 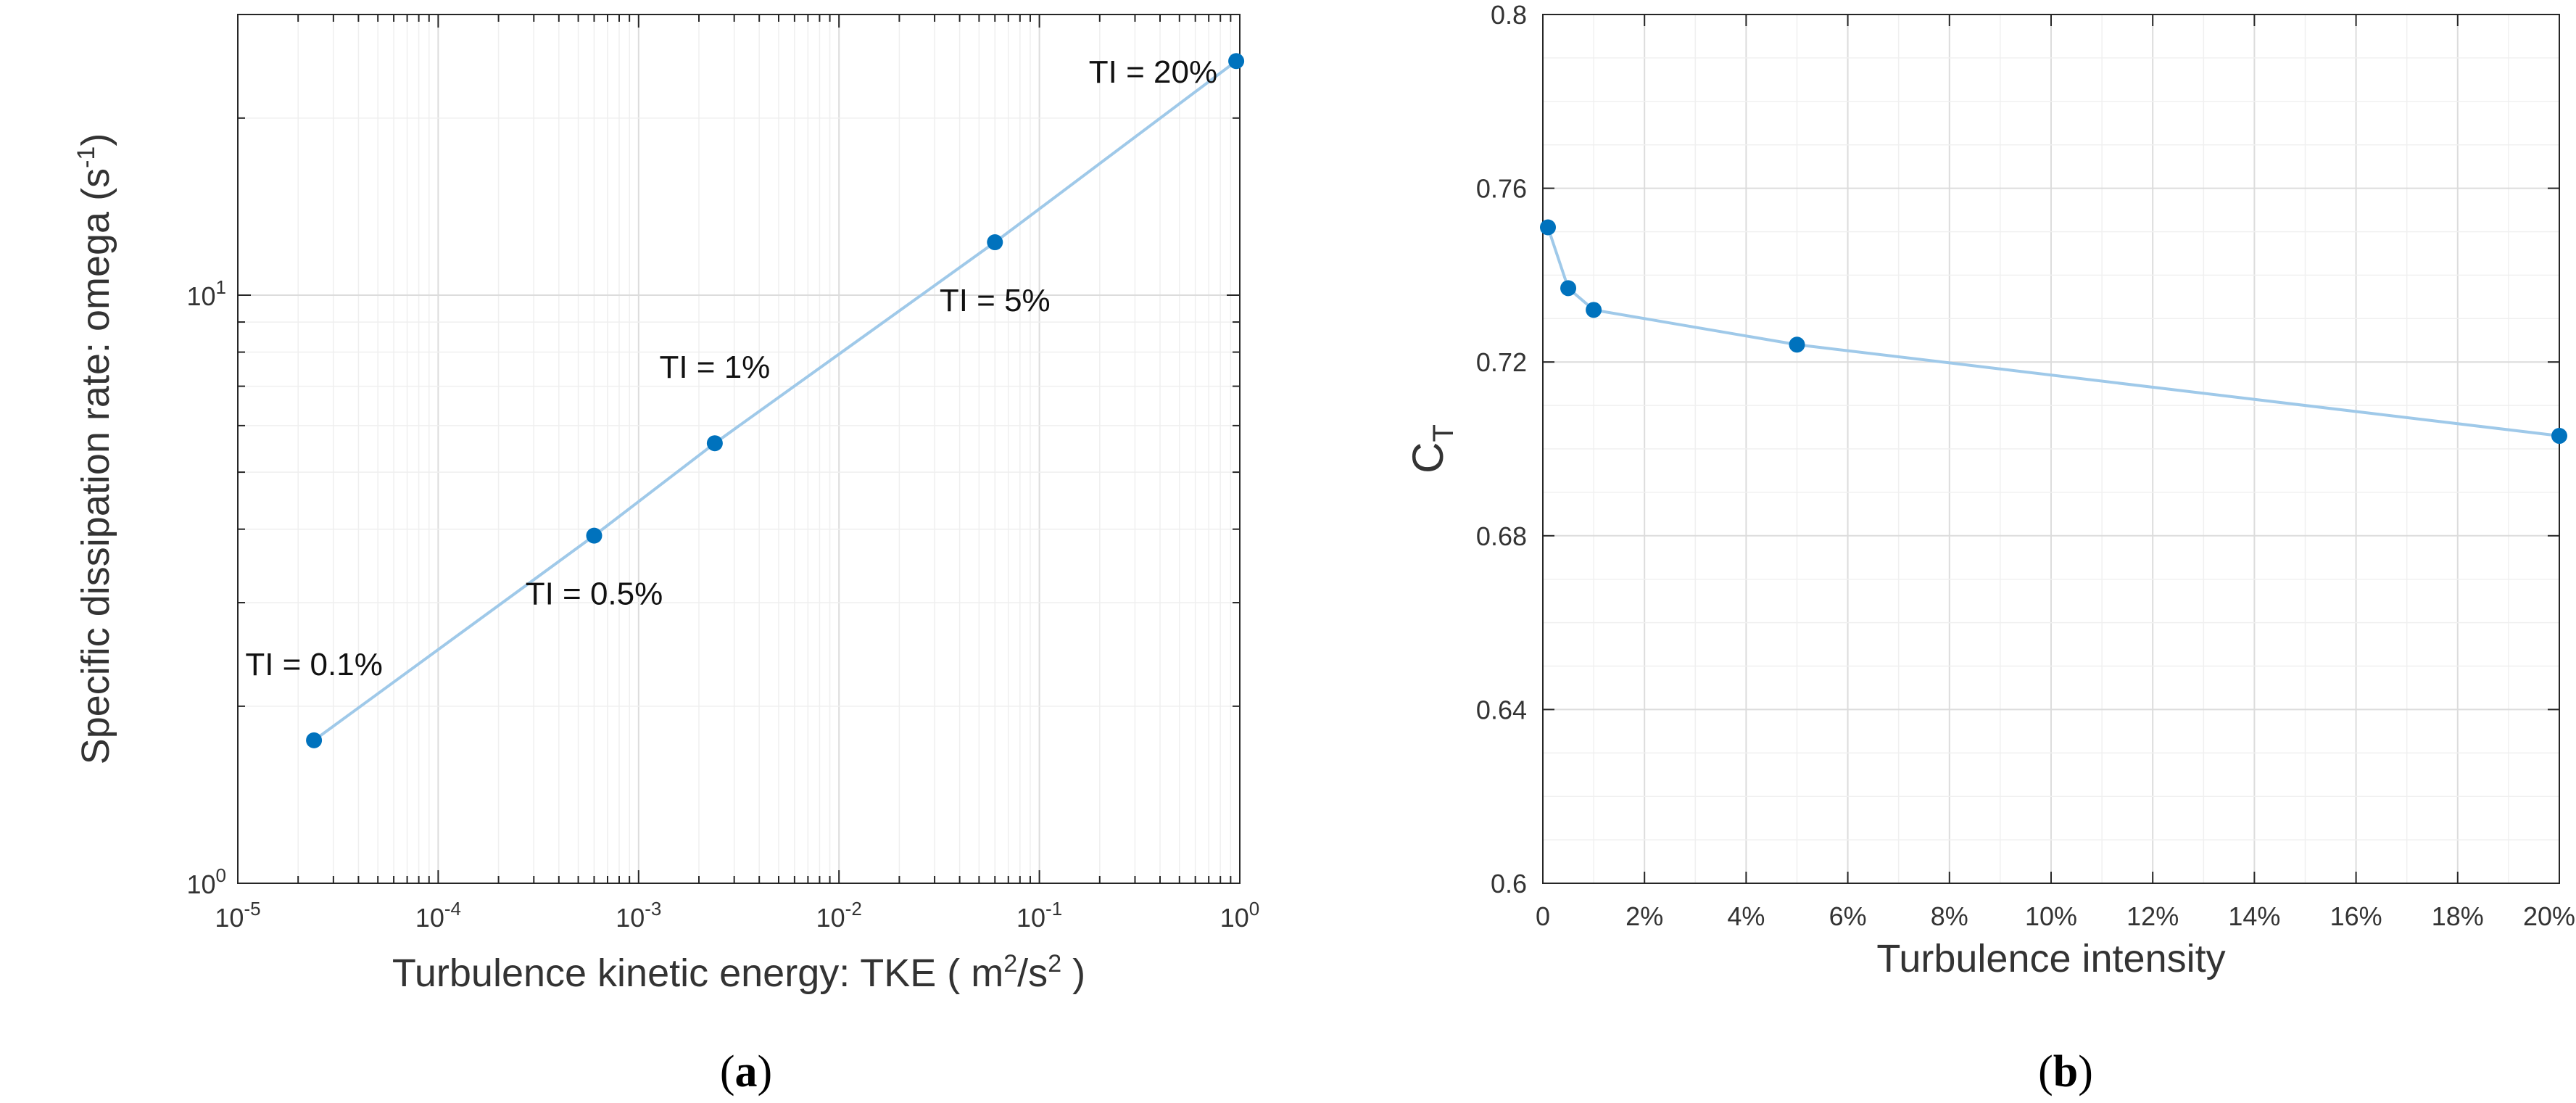 I want to click on chart-b-series, so click(x=2053, y=332).